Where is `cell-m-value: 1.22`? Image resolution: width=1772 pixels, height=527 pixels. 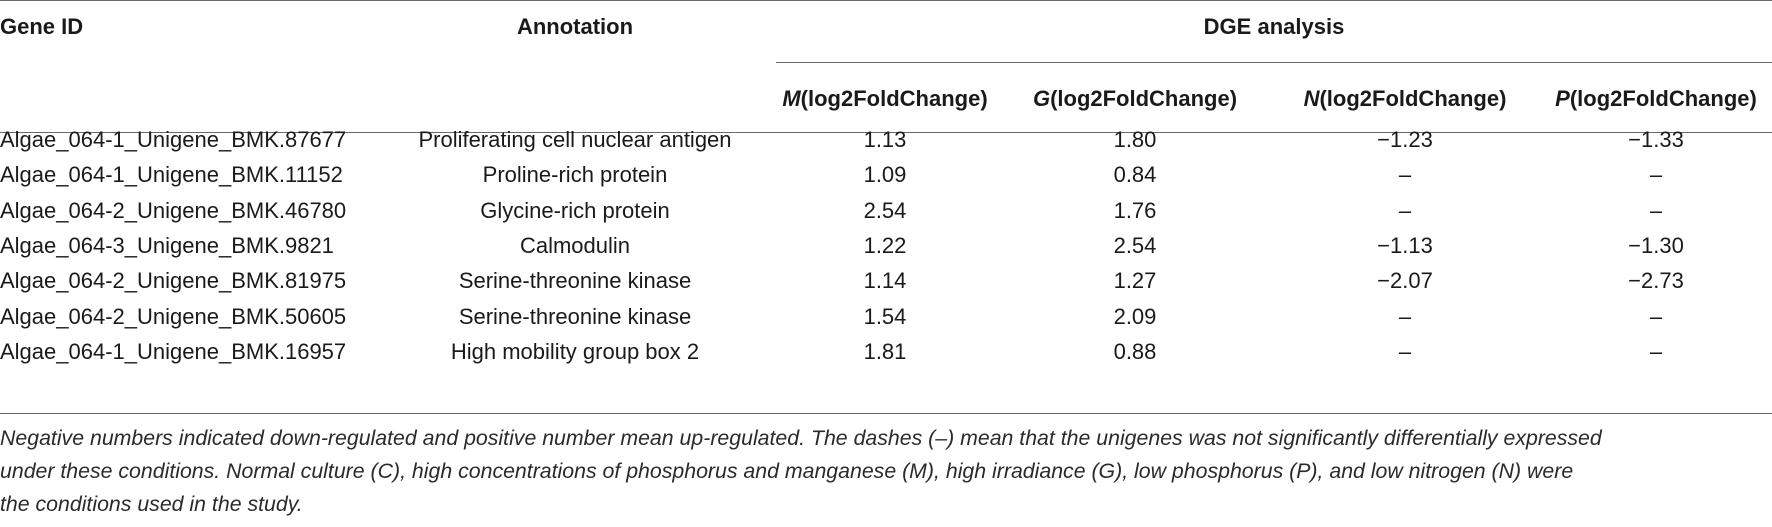
cell-m-value: 1.22 is located at coordinates (885, 245).